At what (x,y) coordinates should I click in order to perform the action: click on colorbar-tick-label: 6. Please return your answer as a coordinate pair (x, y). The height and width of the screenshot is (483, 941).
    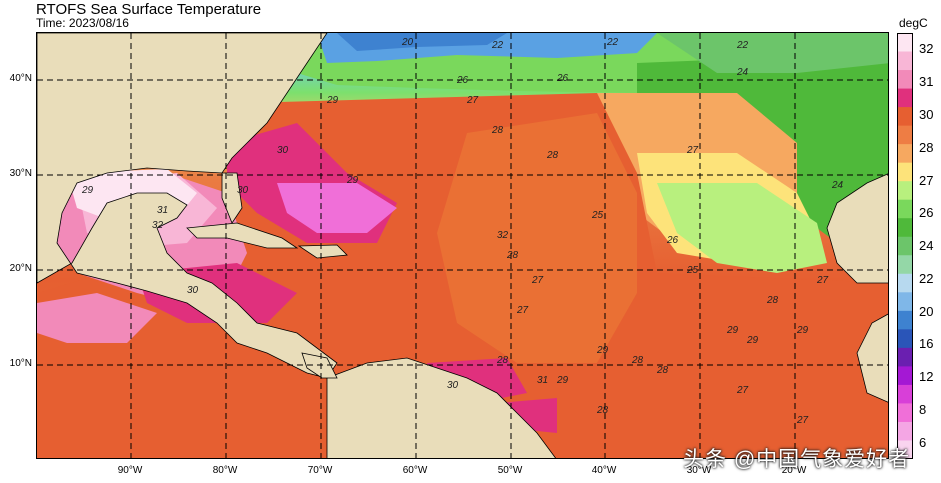
    Looking at the image, I should click on (923, 442).